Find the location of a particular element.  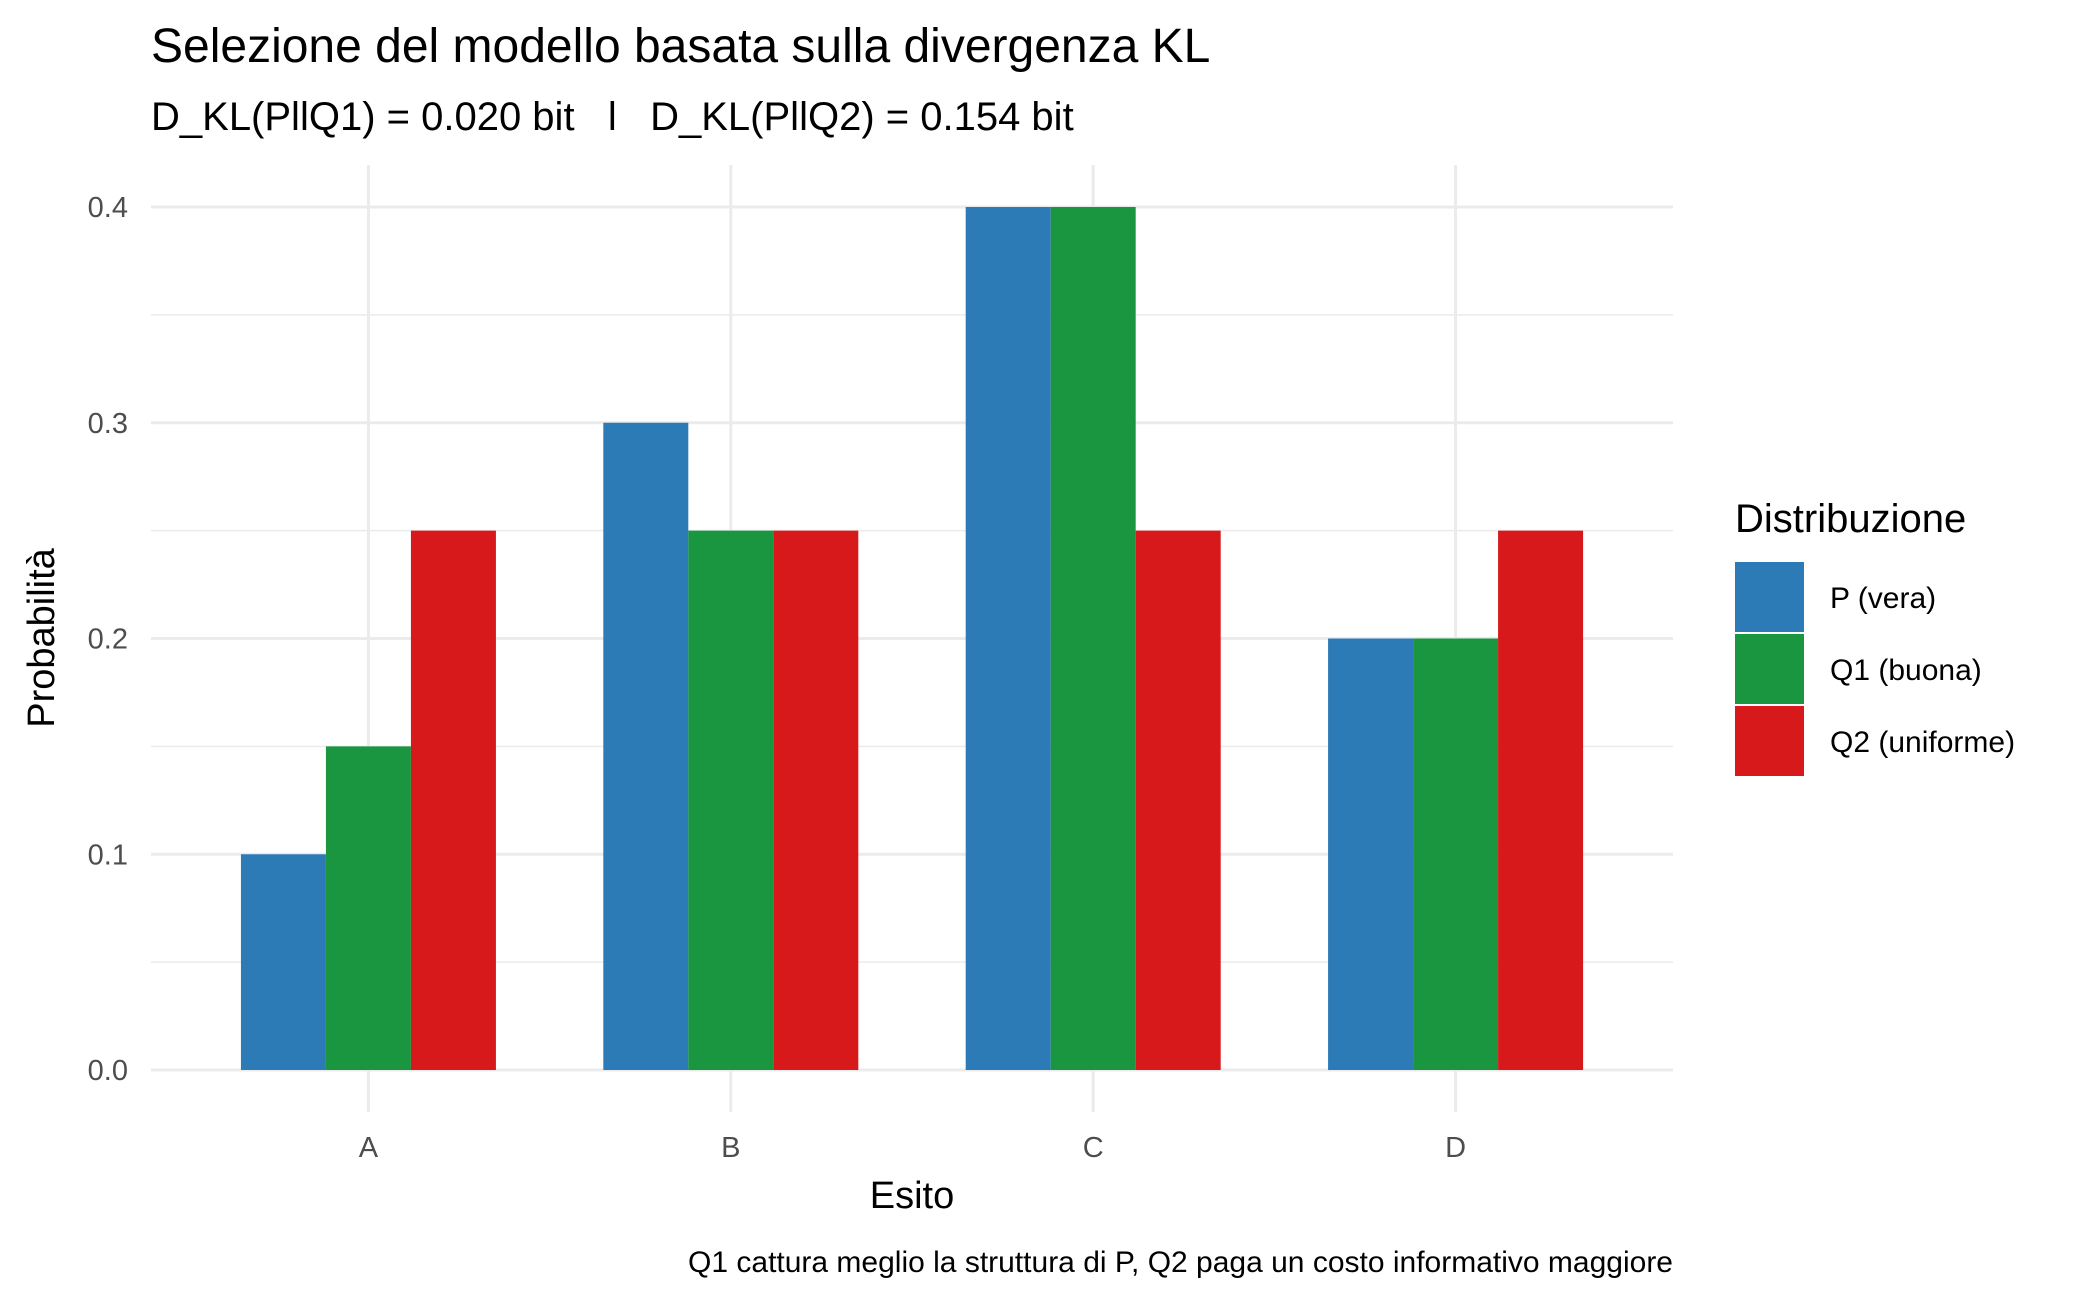

x-axis-title: Esito is located at coordinates (912, 1196).